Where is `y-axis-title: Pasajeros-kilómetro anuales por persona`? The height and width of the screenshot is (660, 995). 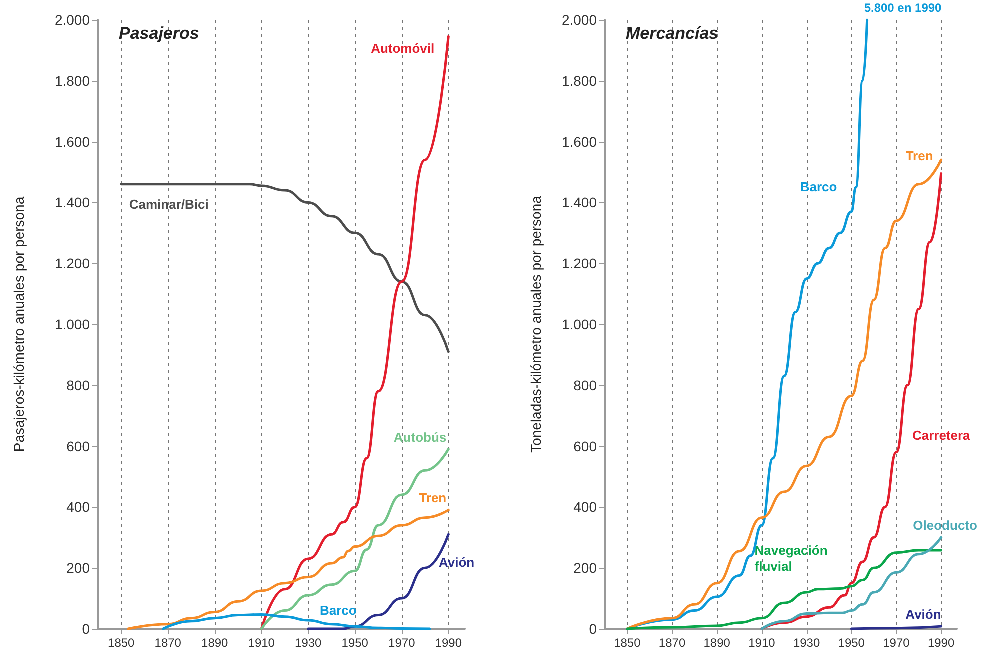 y-axis-title: Pasajeros-kilómetro anuales por persona is located at coordinates (19, 324).